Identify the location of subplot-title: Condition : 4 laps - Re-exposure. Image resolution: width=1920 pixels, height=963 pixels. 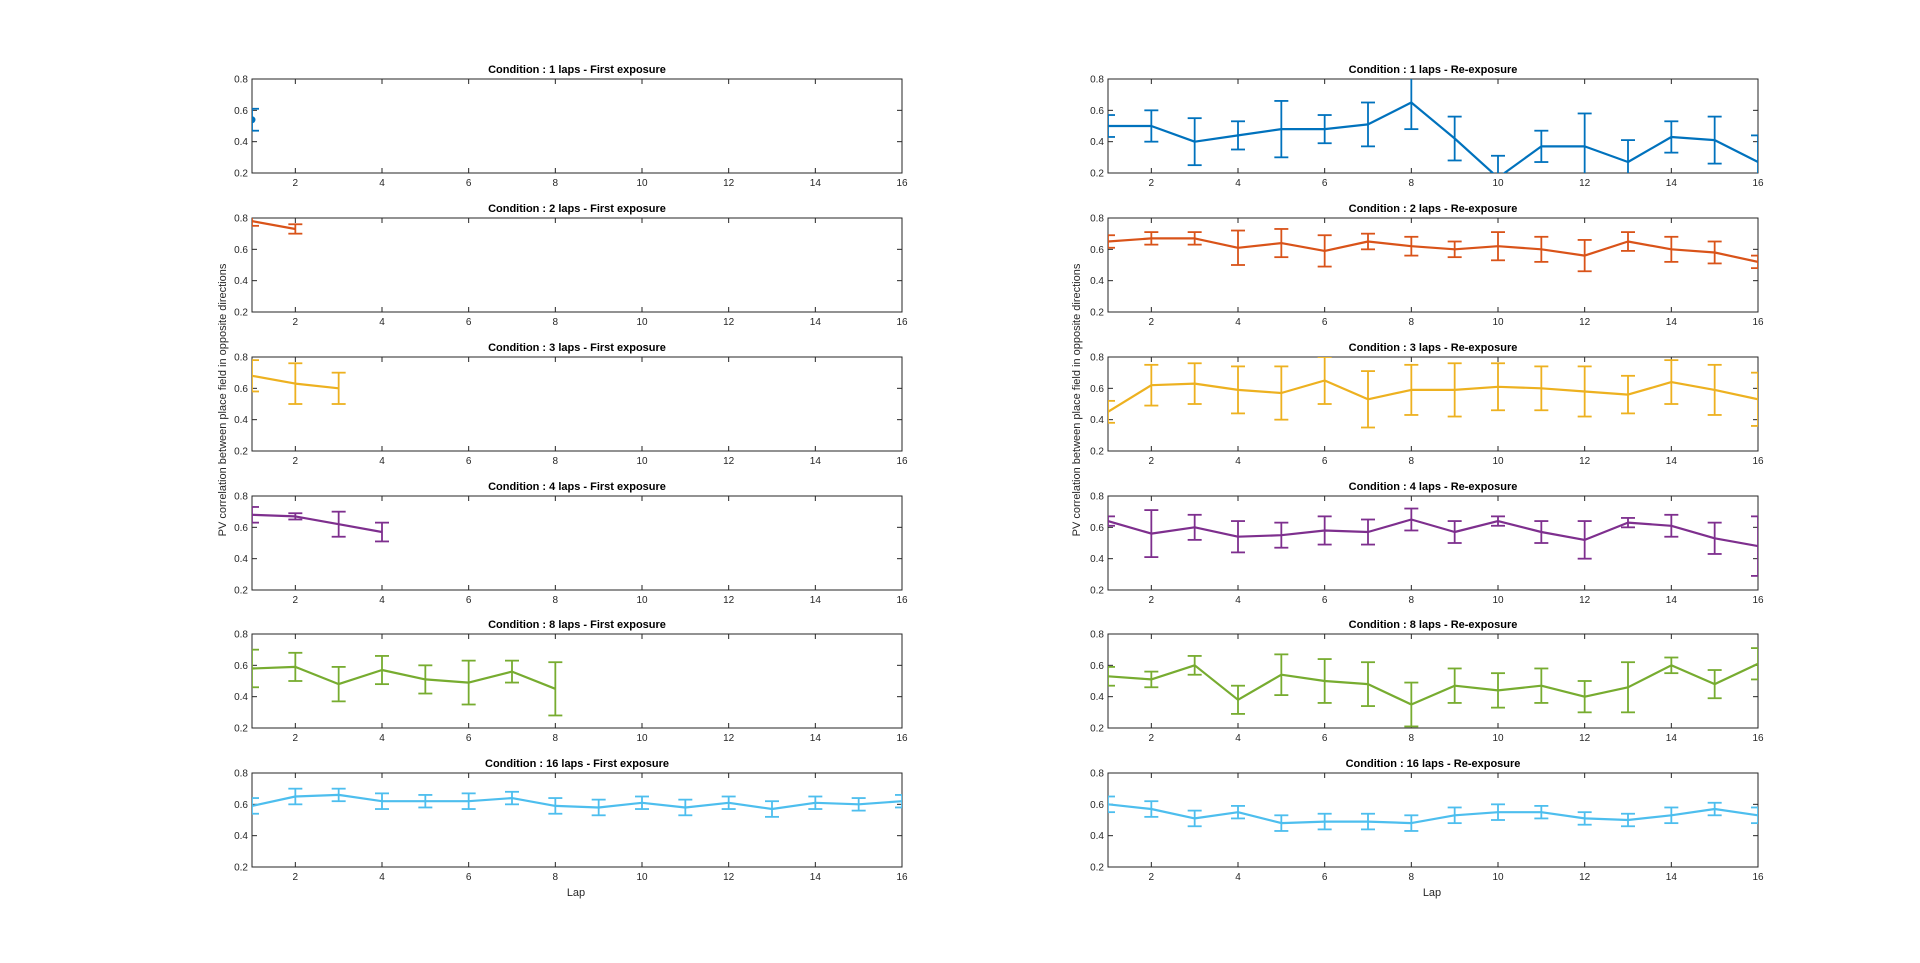
(1433, 487).